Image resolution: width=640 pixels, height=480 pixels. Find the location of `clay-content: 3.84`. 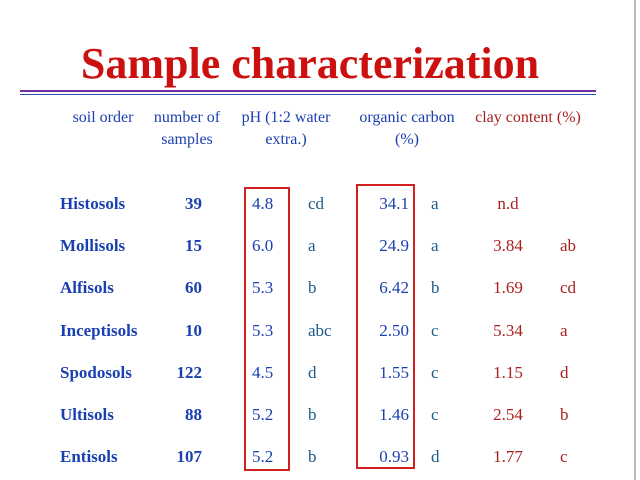

clay-content: 3.84 is located at coordinates (508, 246).